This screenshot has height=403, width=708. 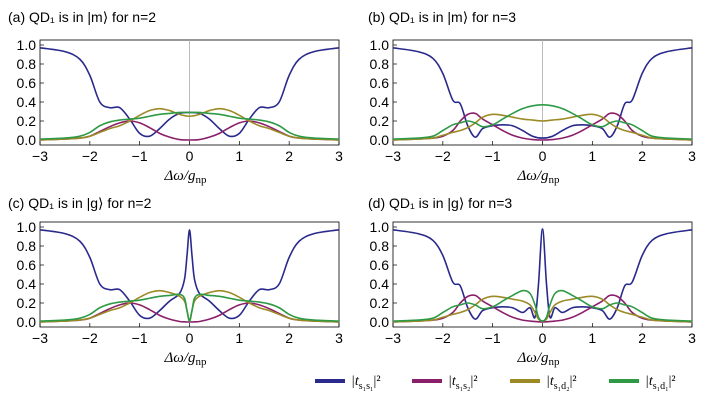 What do you see at coordinates (440, 203) in the screenshot?
I see `panel-title: (d) QD₁ is in |g⟩ for n=3` at bounding box center [440, 203].